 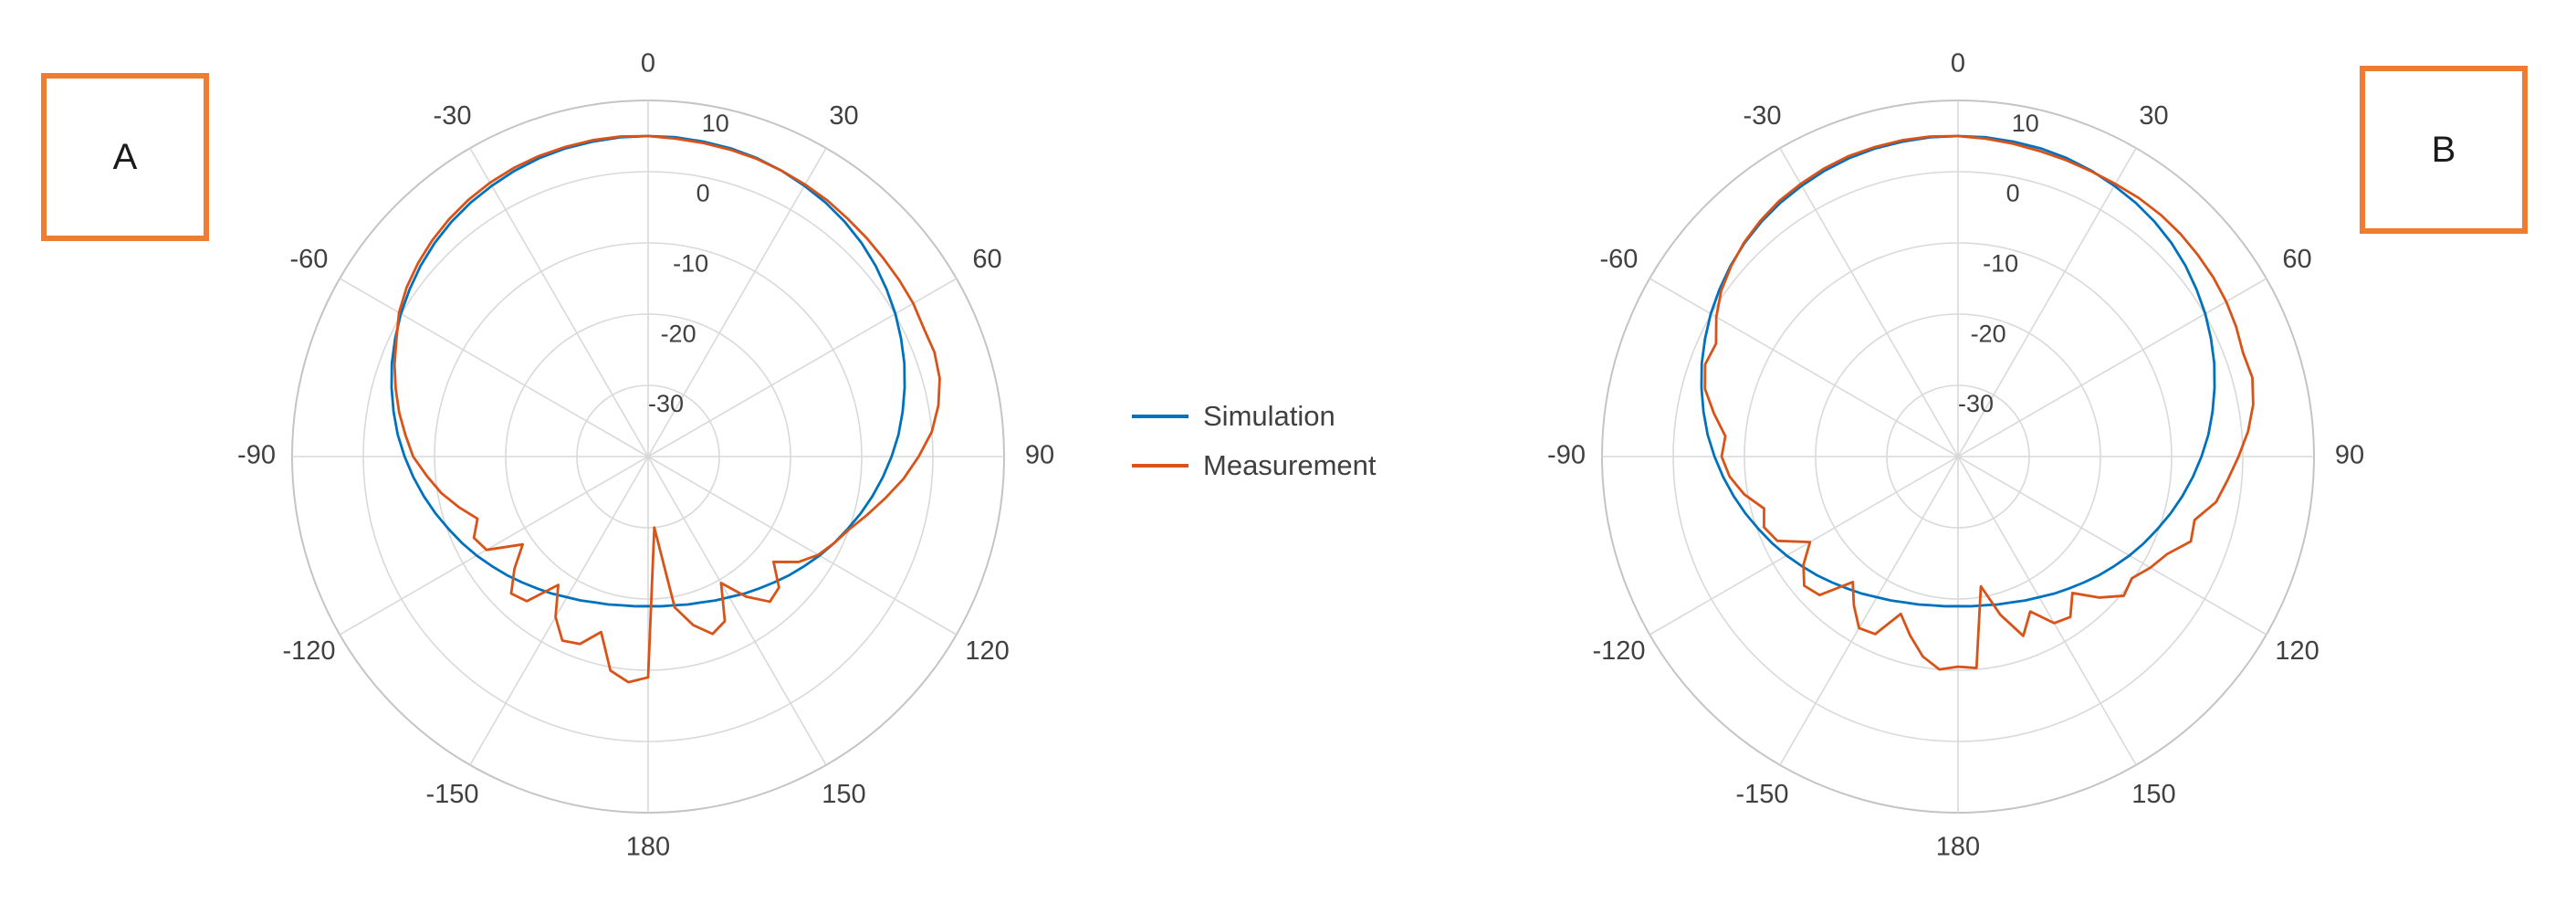 I want to click on panel-label-box-a: A, so click(x=125, y=157).